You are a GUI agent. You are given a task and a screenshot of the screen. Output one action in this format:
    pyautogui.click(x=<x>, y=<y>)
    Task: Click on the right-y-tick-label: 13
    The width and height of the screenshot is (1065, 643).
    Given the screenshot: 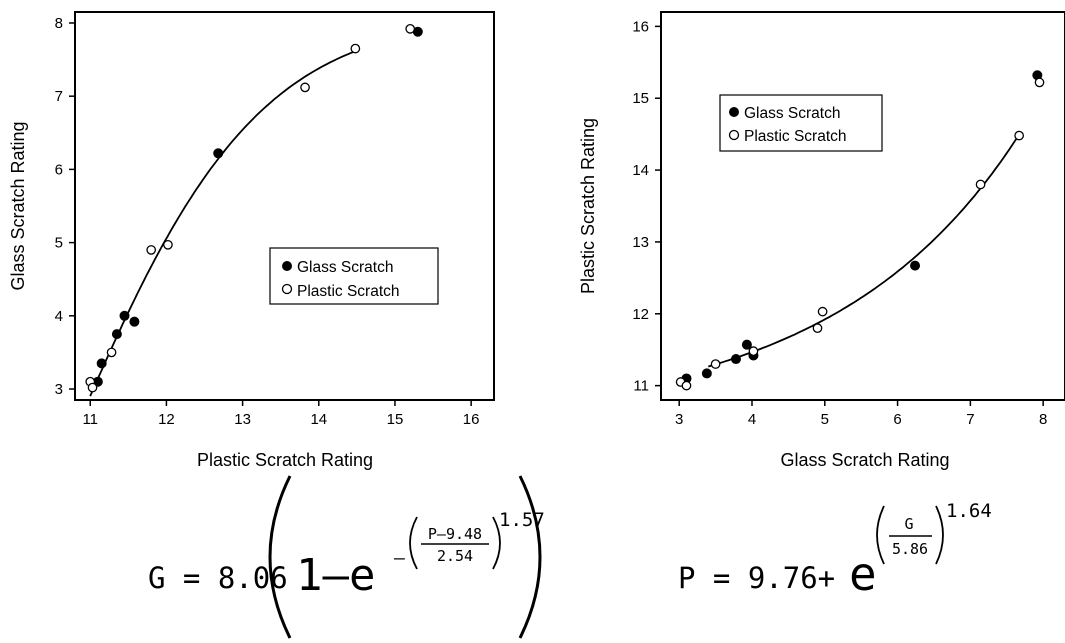 What is the action you would take?
    pyautogui.click(x=640, y=242)
    